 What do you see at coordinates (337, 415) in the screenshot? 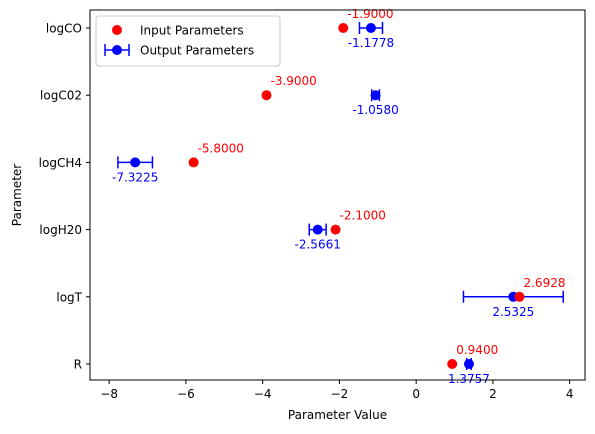
I see `x-axis-title: Parameter Value` at bounding box center [337, 415].